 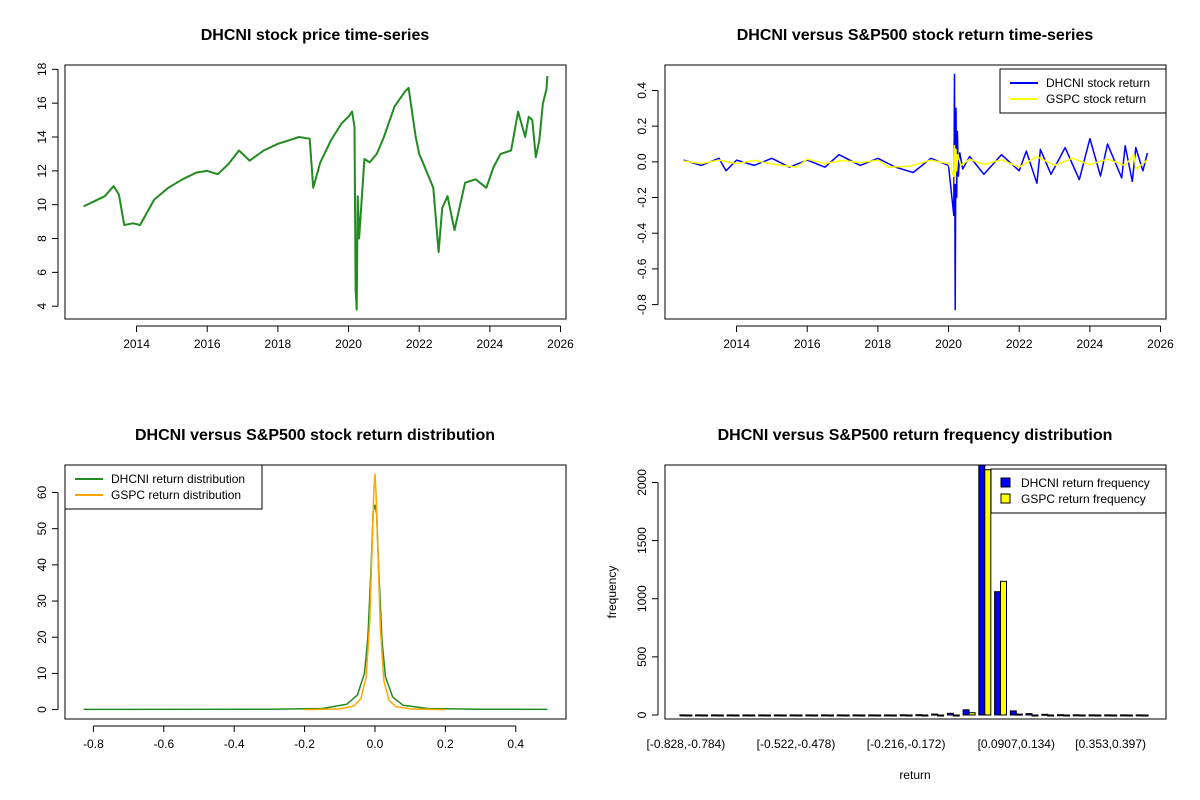 What do you see at coordinates (878, 344) in the screenshot?
I see `returns-x-tick-label: 2018` at bounding box center [878, 344].